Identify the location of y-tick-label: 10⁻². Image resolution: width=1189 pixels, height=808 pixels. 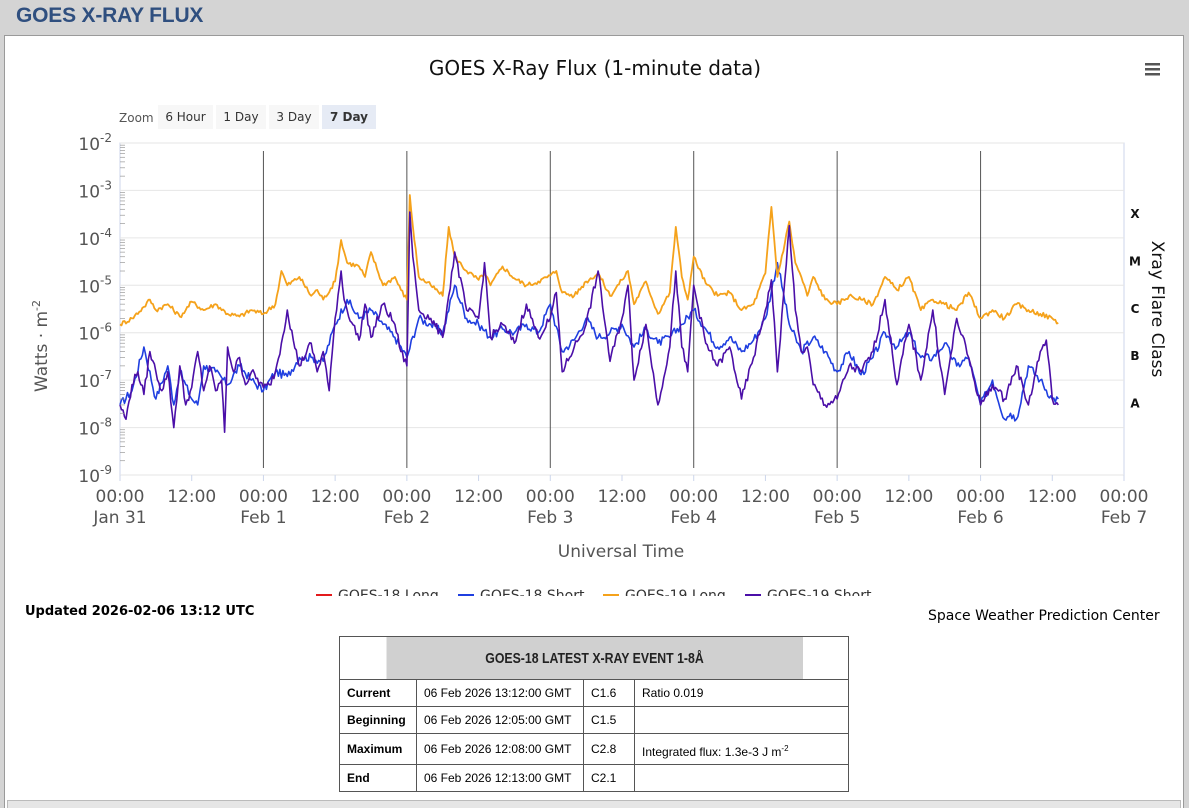
(95, 143).